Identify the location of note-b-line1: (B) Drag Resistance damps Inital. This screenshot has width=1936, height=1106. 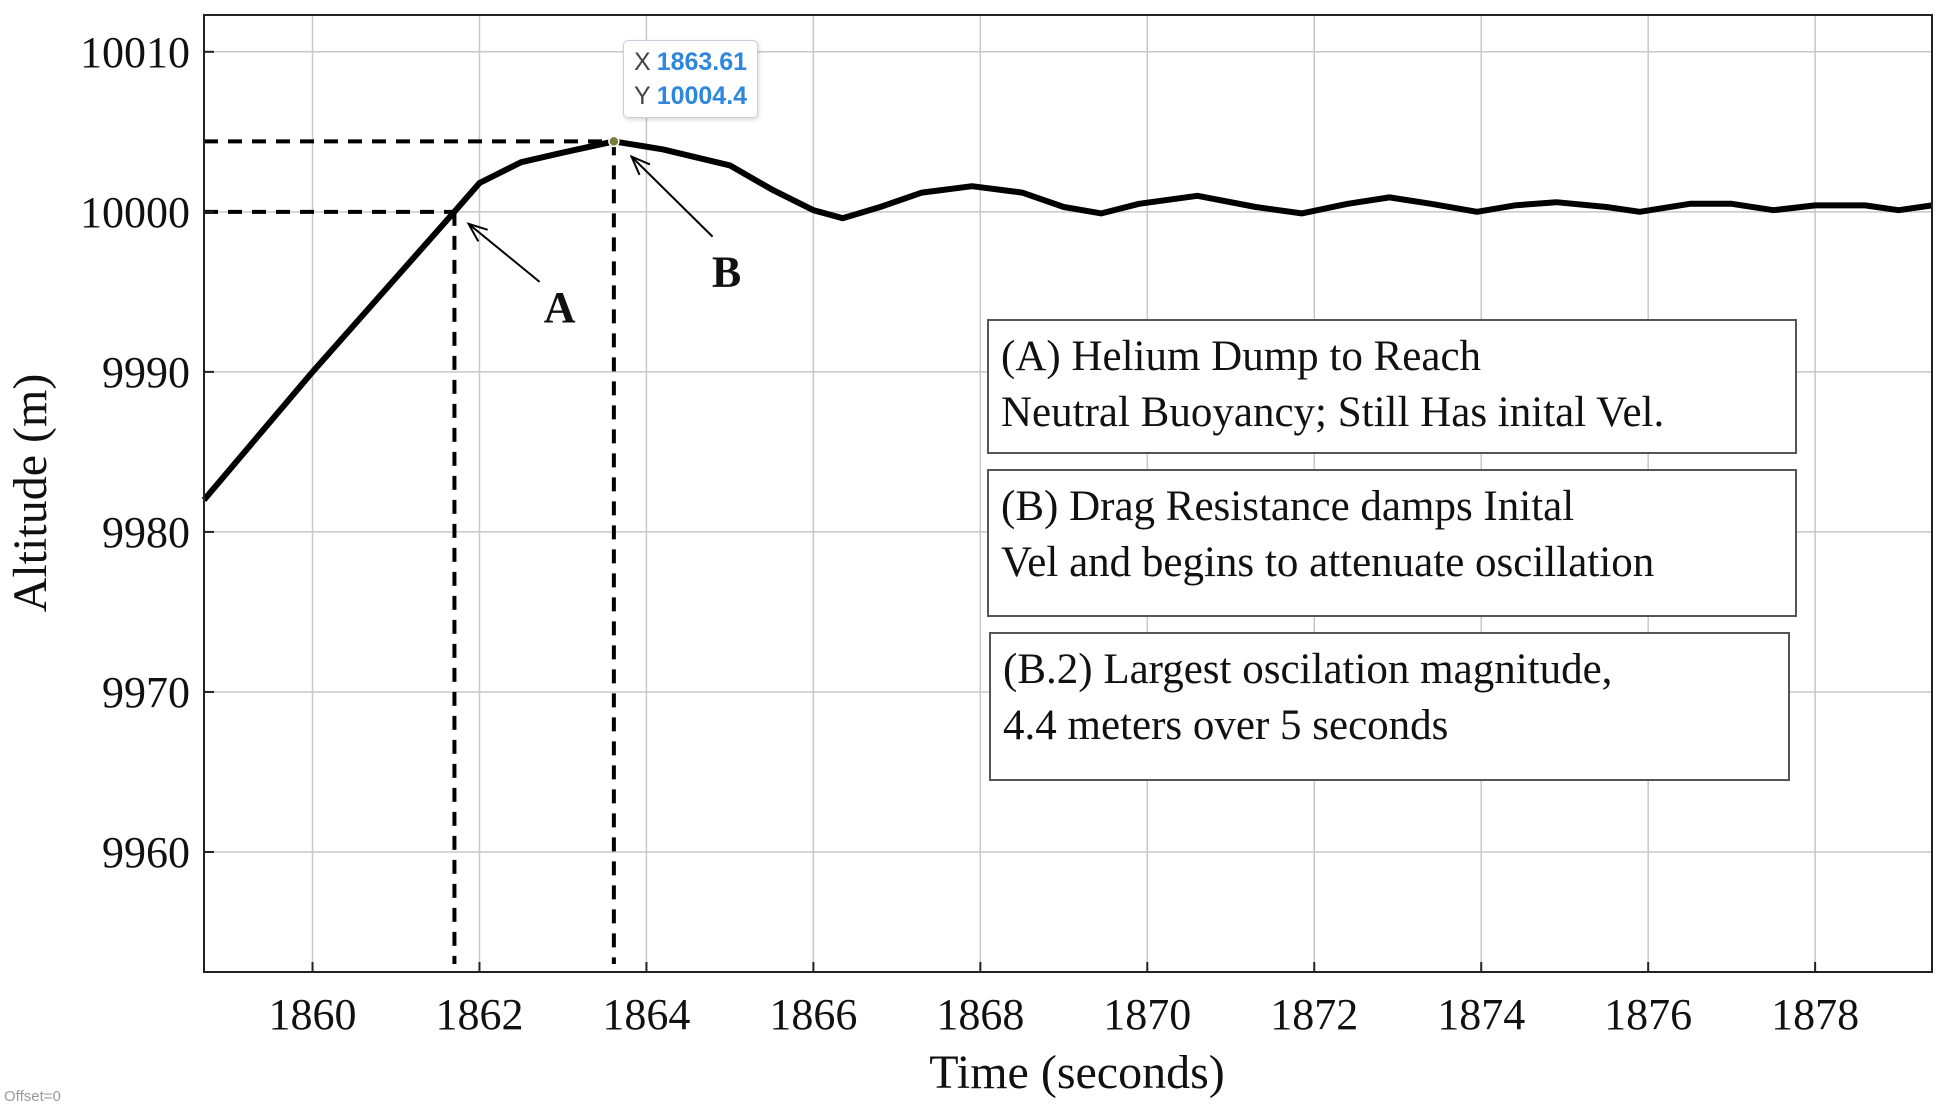
(1288, 506).